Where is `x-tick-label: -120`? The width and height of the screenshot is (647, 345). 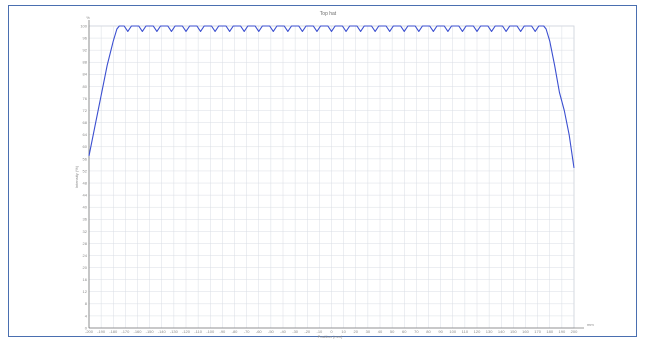
x-tick-label: -120 is located at coordinates (186, 331).